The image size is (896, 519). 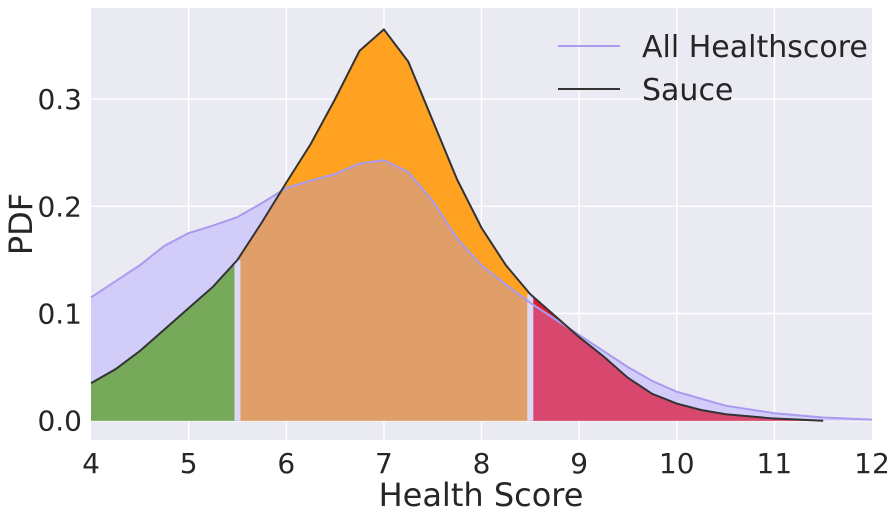 I want to click on x-tick-label: 9, so click(x=579, y=463).